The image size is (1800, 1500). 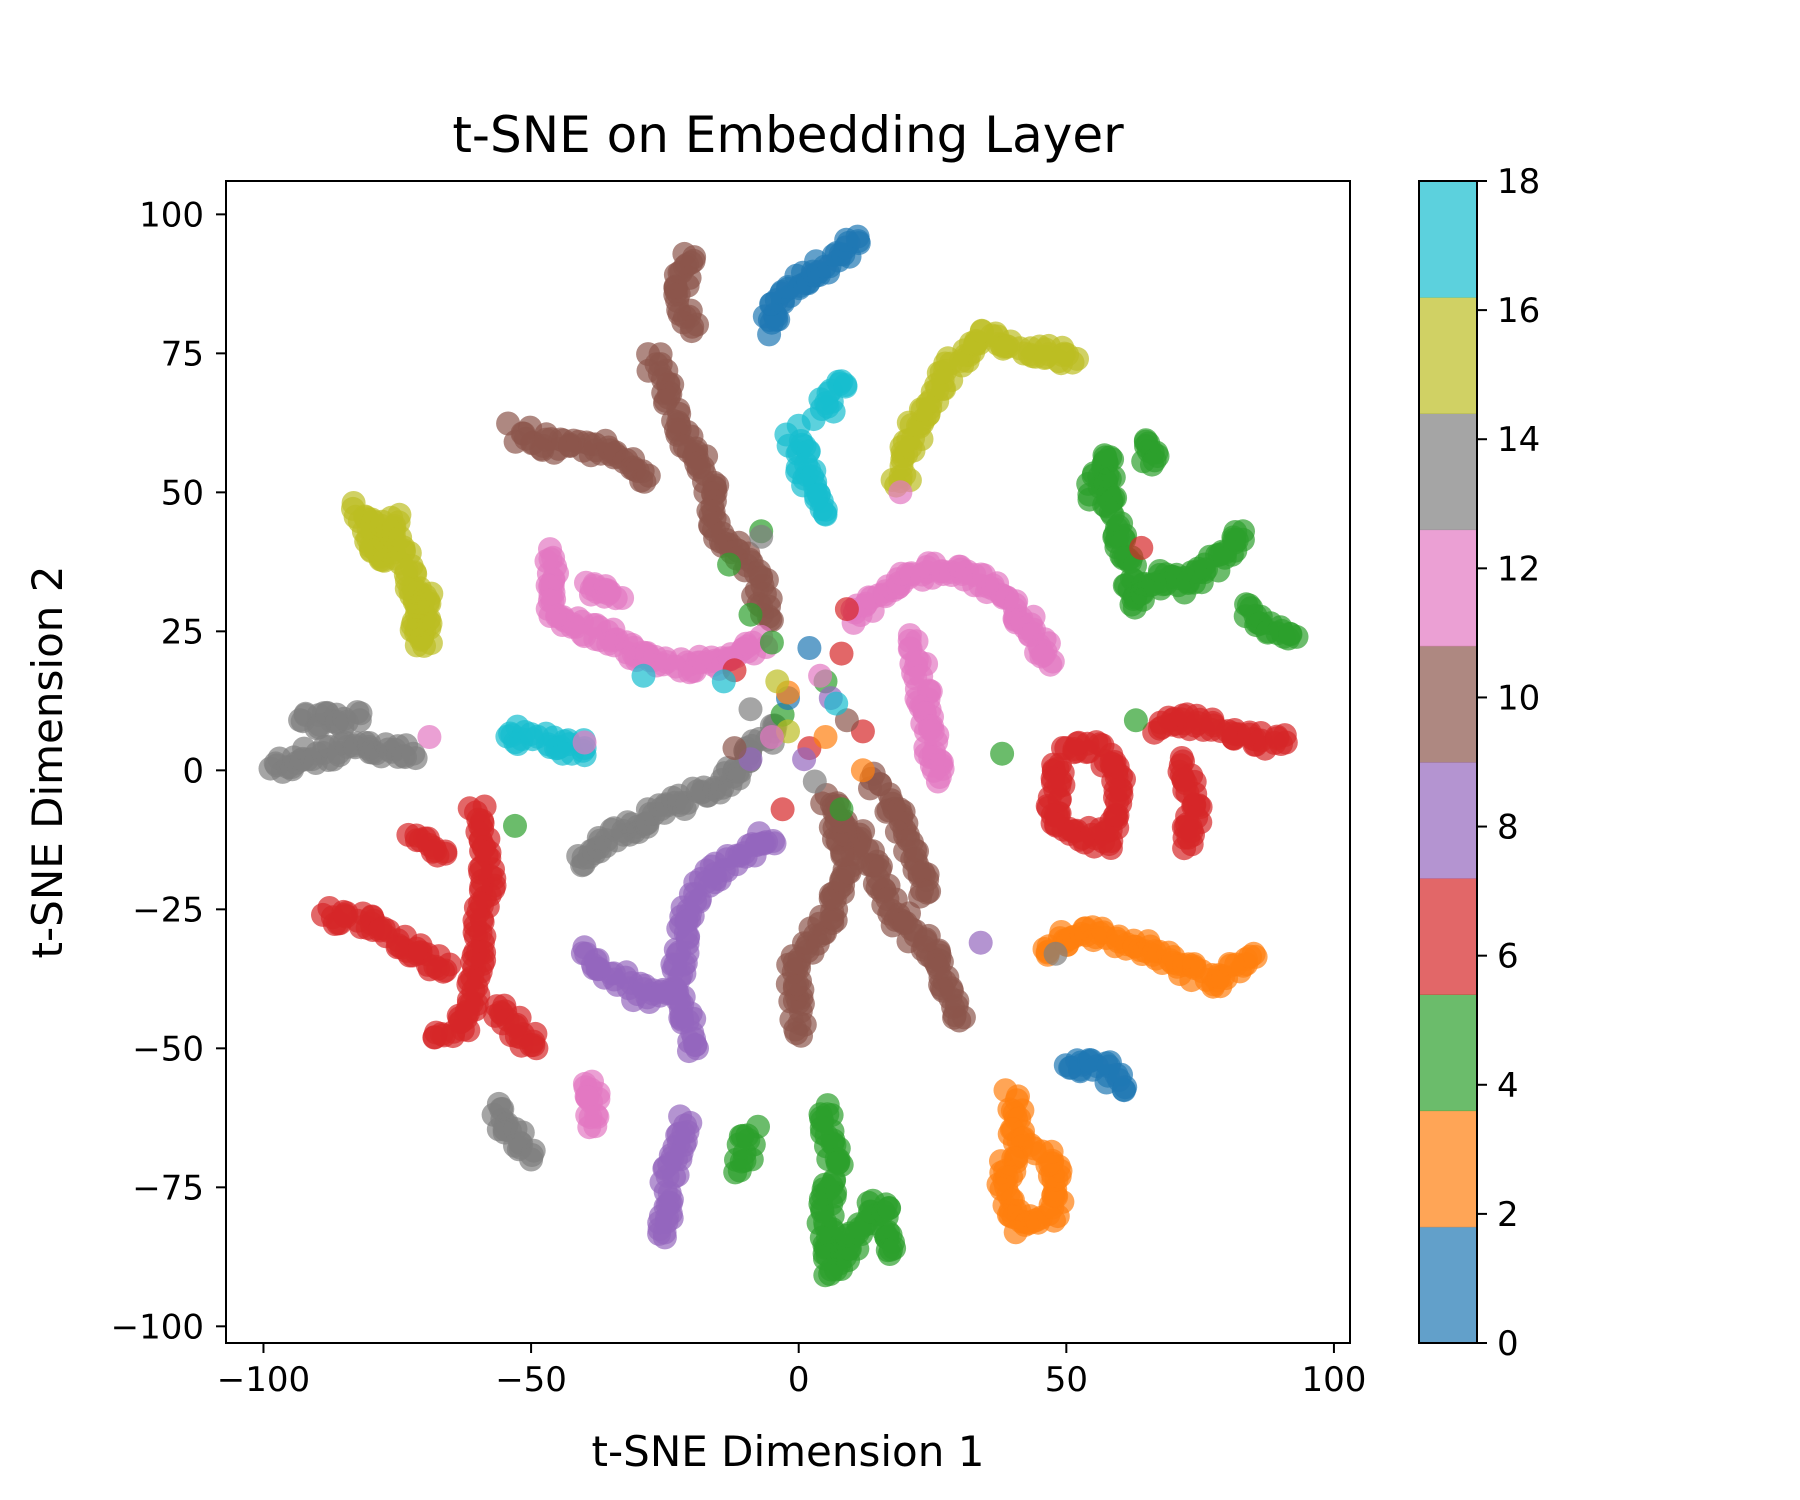 What do you see at coordinates (182, 354) in the screenshot?
I see `y-tick-label: 75` at bounding box center [182, 354].